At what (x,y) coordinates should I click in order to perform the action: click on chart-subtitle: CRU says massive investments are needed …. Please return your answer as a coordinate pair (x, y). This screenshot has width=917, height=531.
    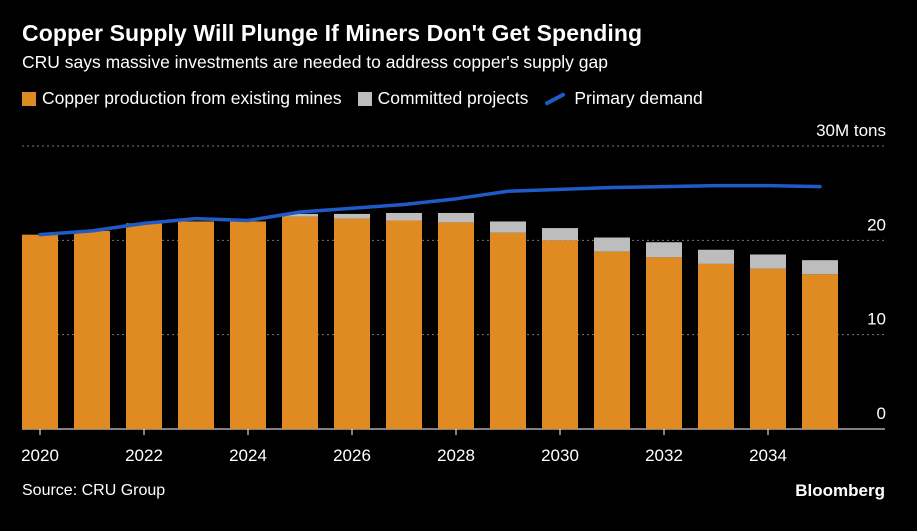
    Looking at the image, I should click on (315, 62).